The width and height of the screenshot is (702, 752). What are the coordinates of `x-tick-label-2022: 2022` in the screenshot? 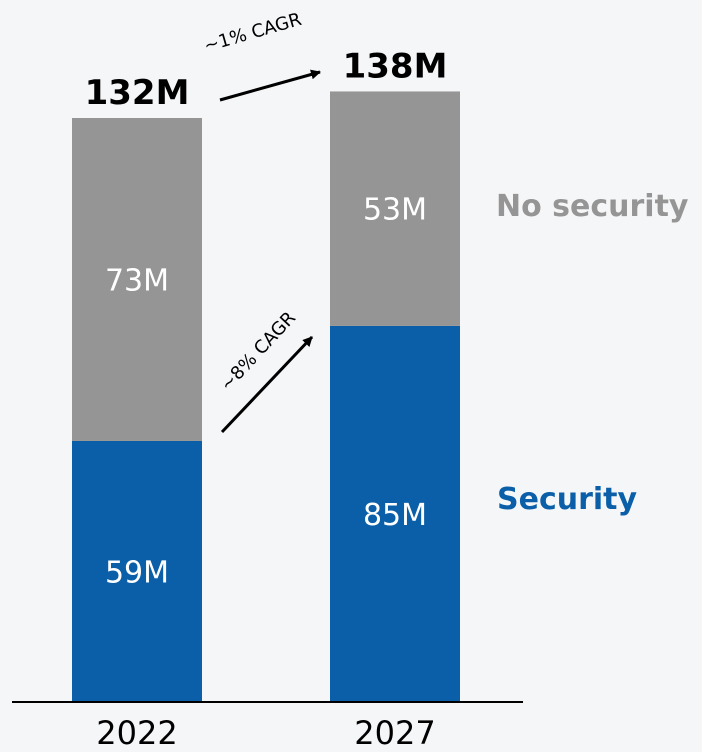 It's located at (136, 733).